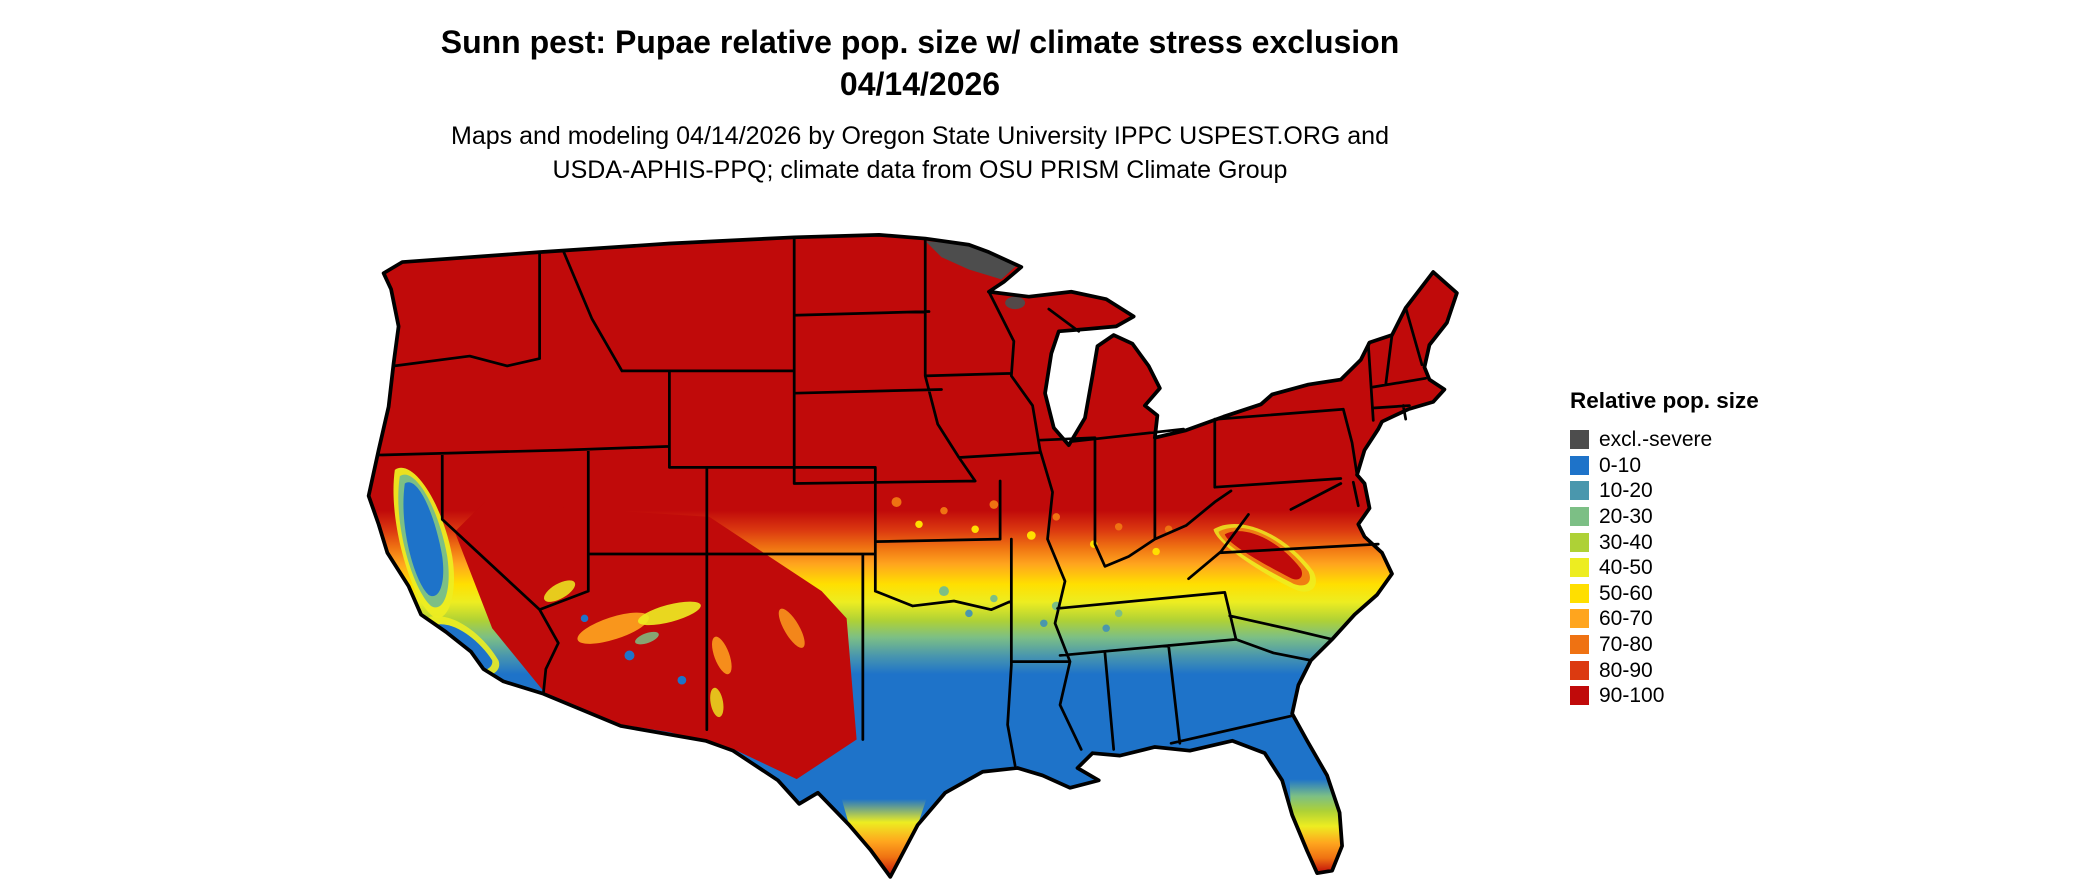 The width and height of the screenshot is (2100, 892). What do you see at coordinates (1664, 400) in the screenshot?
I see `legend-title: Relative pop. size` at bounding box center [1664, 400].